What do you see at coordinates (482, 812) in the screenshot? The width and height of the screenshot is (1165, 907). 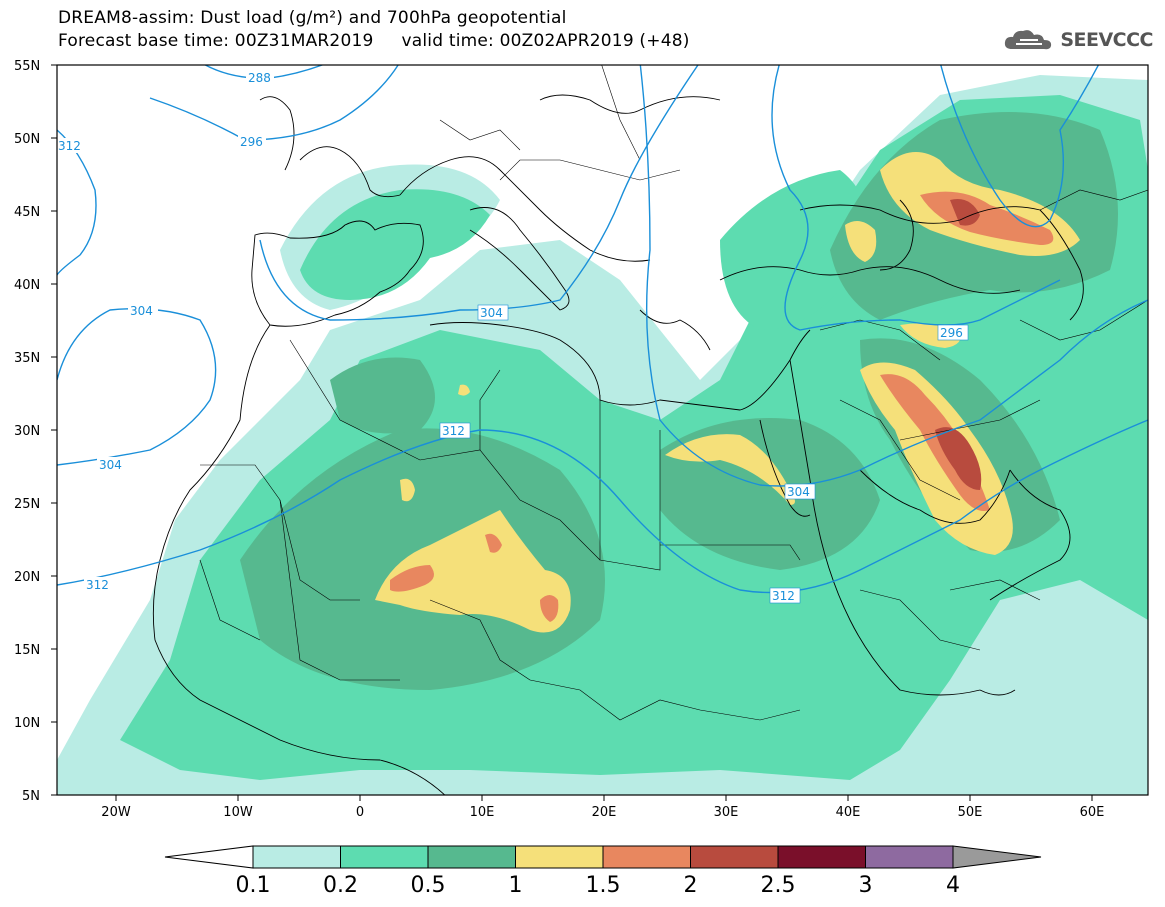 I see `lon-label: 10E` at bounding box center [482, 812].